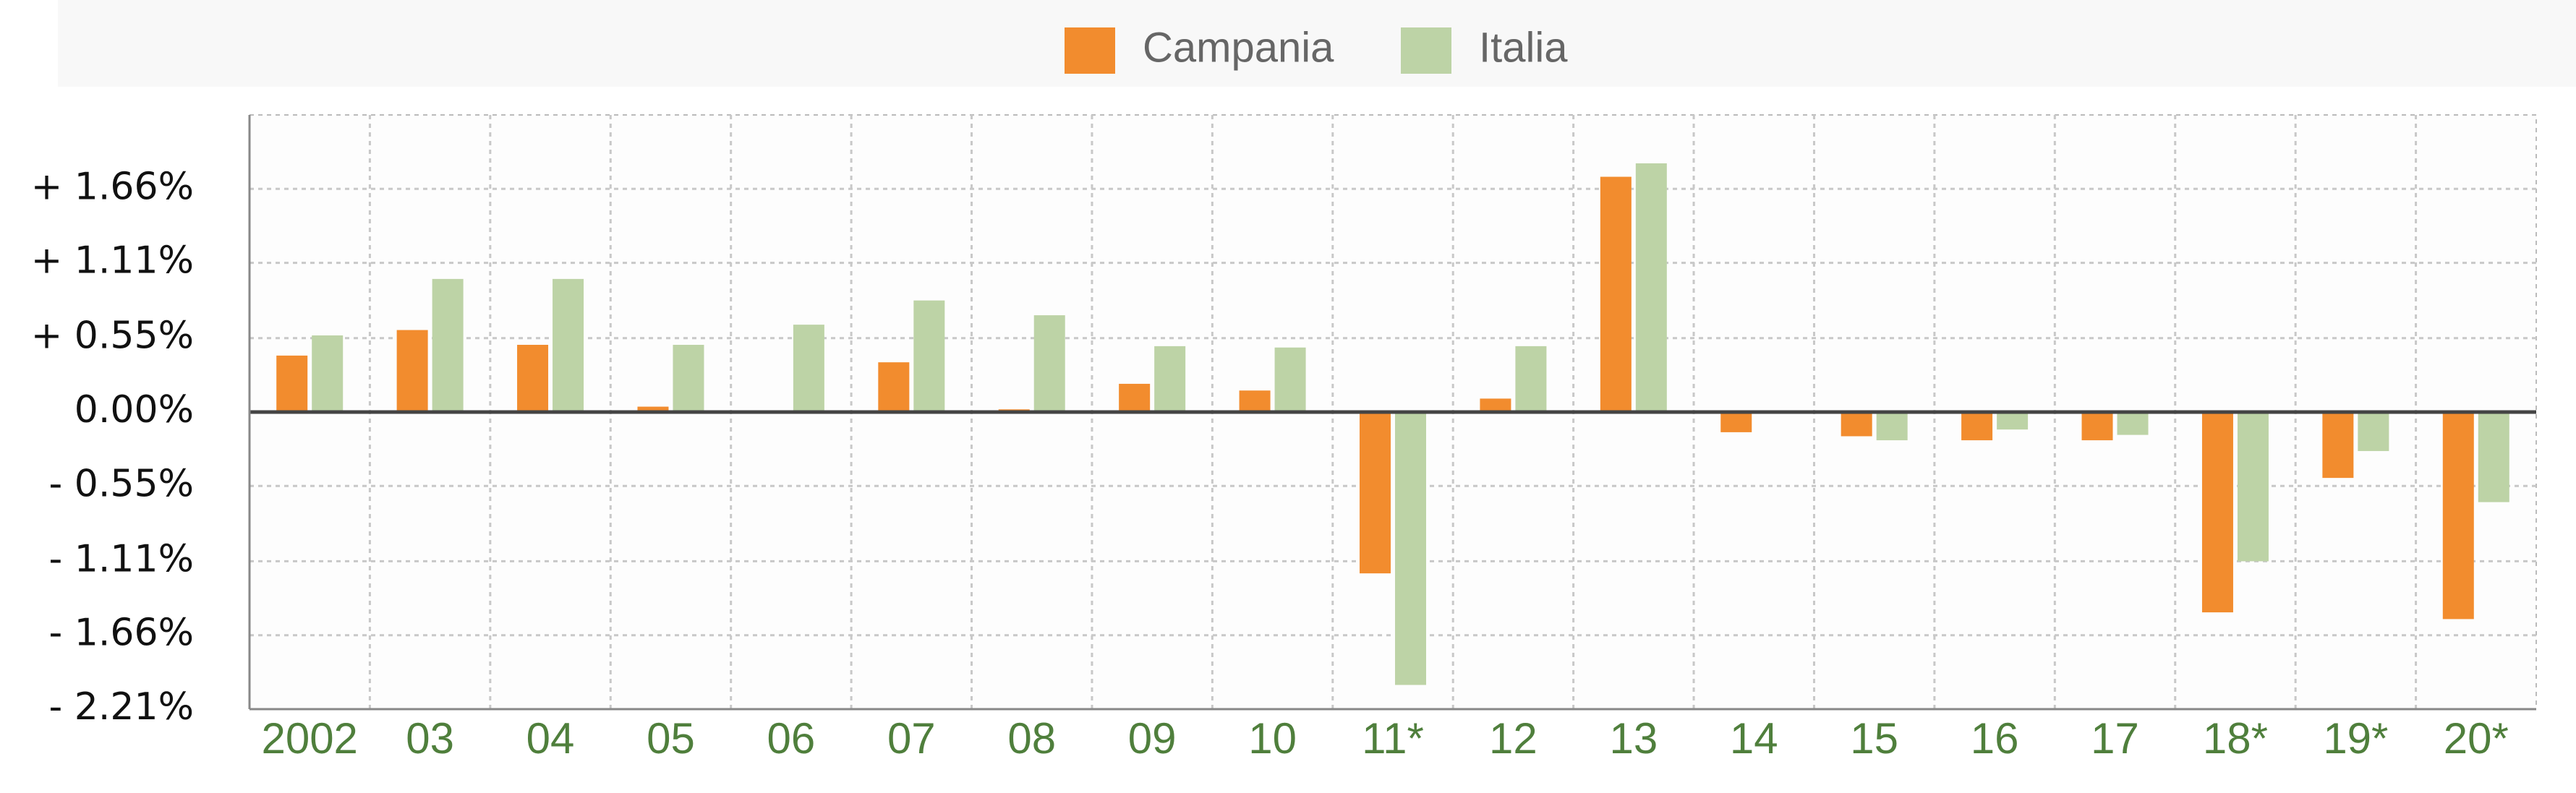 This screenshot has width=2576, height=793. Describe the element at coordinates (121, 558) in the screenshot. I see `y-tick-label: - 1.11%` at that location.